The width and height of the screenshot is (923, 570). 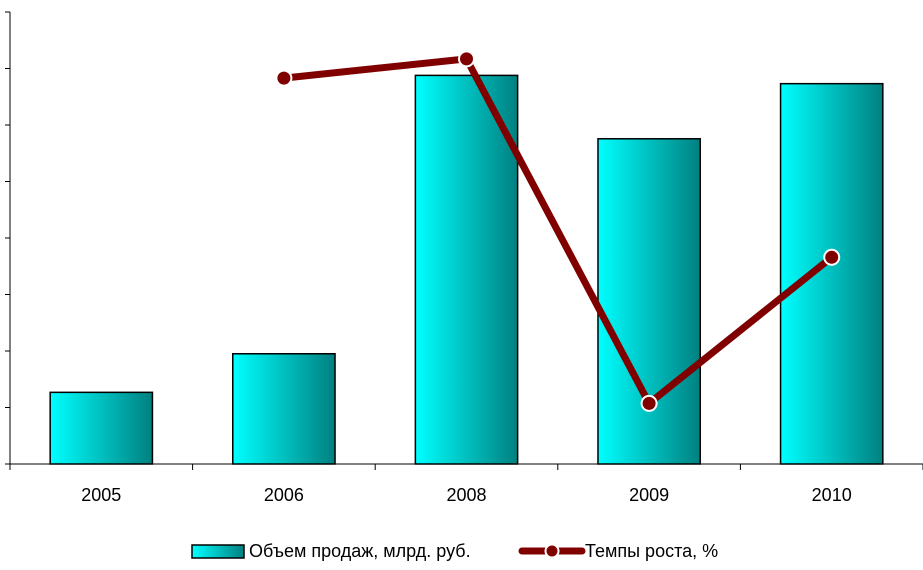 I want to click on bar-2006, so click(x=284, y=409).